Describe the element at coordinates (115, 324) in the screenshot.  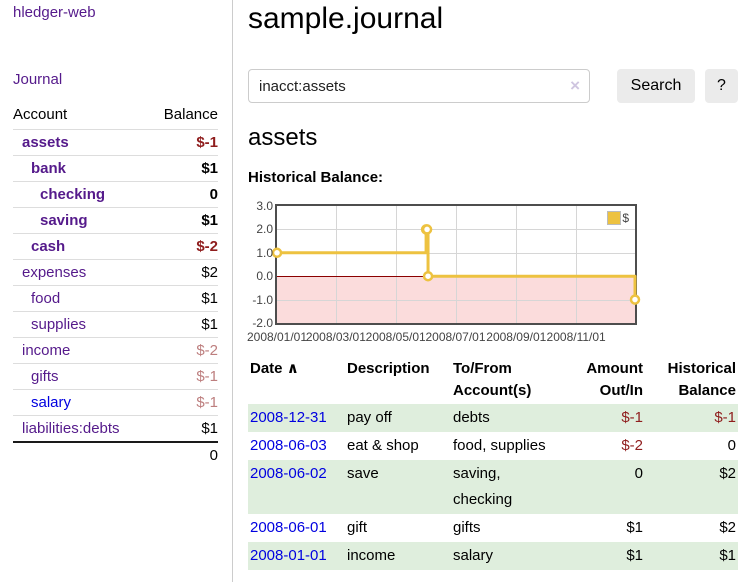
I see `account-row: supplies $1` at that location.